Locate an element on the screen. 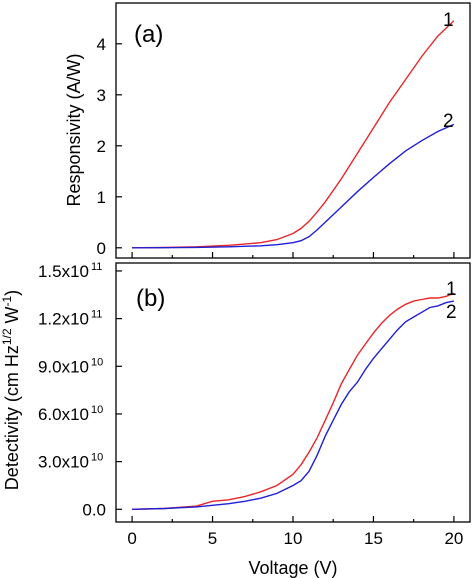 This screenshot has width=474, height=578. y-tick-label: 6.0x10 is located at coordinates (63, 414).